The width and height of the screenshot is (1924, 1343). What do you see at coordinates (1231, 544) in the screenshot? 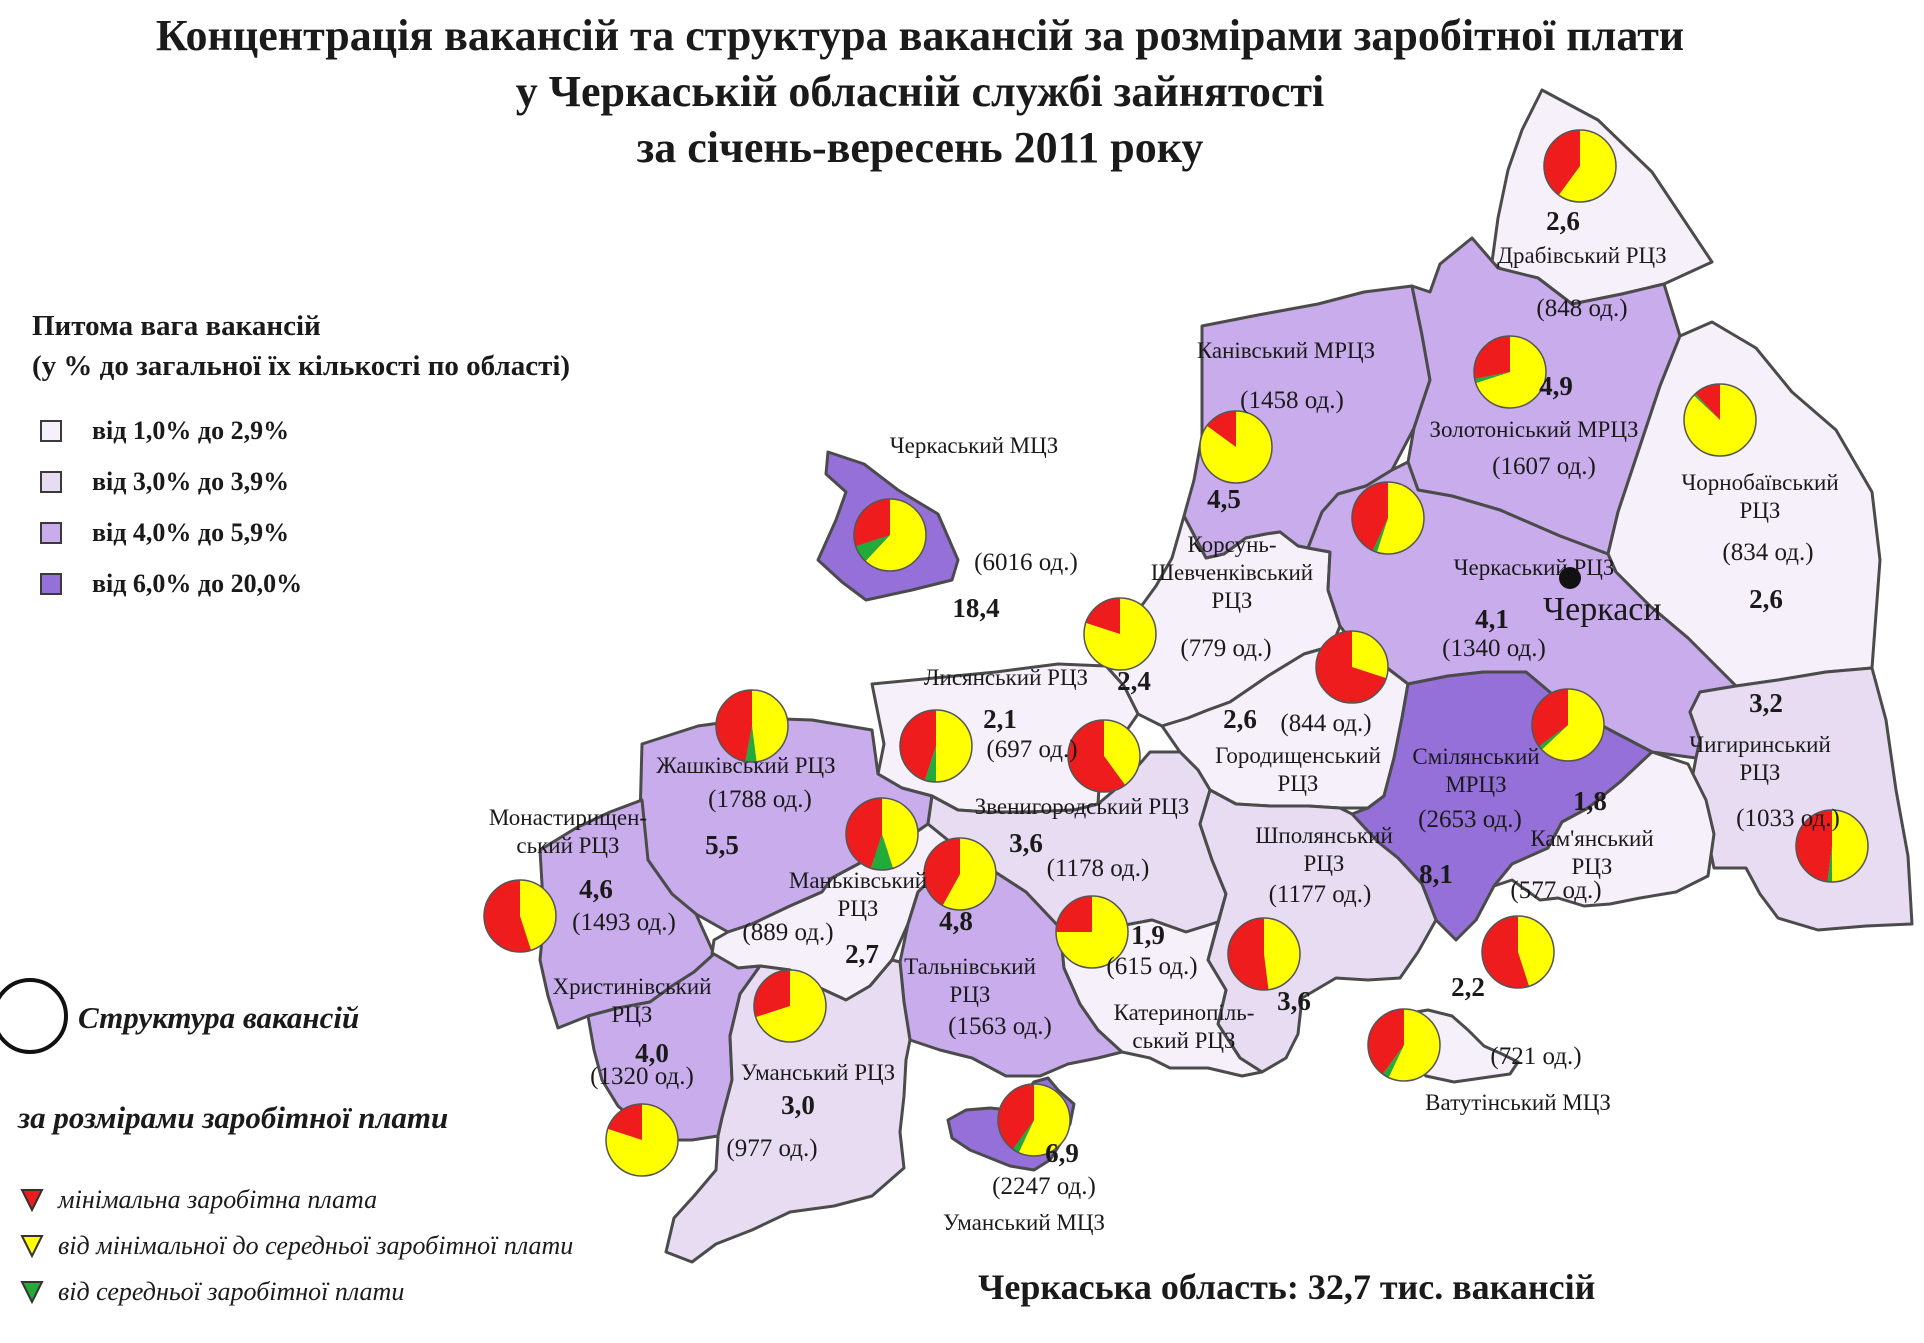
I see `region-name-line: Корсунь-` at bounding box center [1231, 544].